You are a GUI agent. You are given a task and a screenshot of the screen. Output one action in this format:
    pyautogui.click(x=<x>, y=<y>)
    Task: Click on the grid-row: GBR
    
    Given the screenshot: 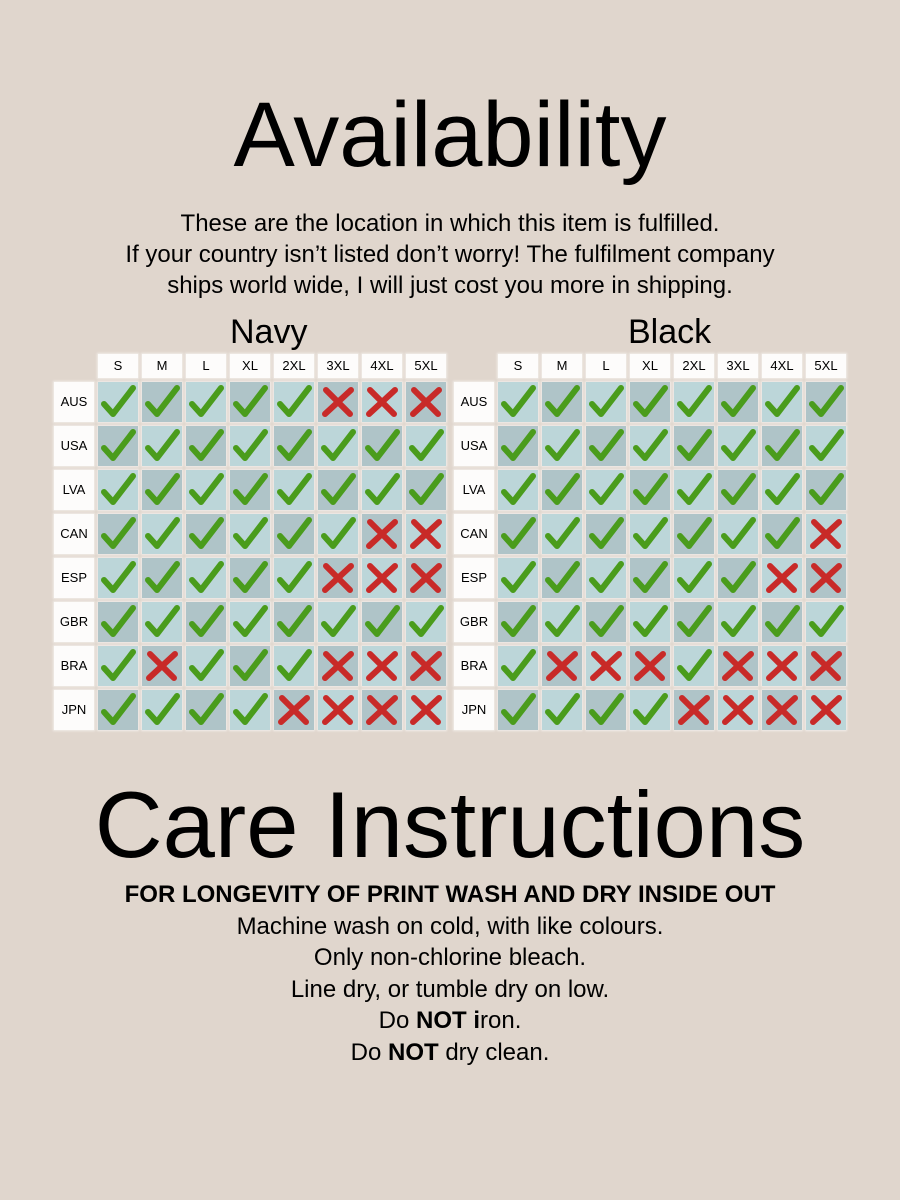 What is the action you would take?
    pyautogui.click(x=252, y=622)
    